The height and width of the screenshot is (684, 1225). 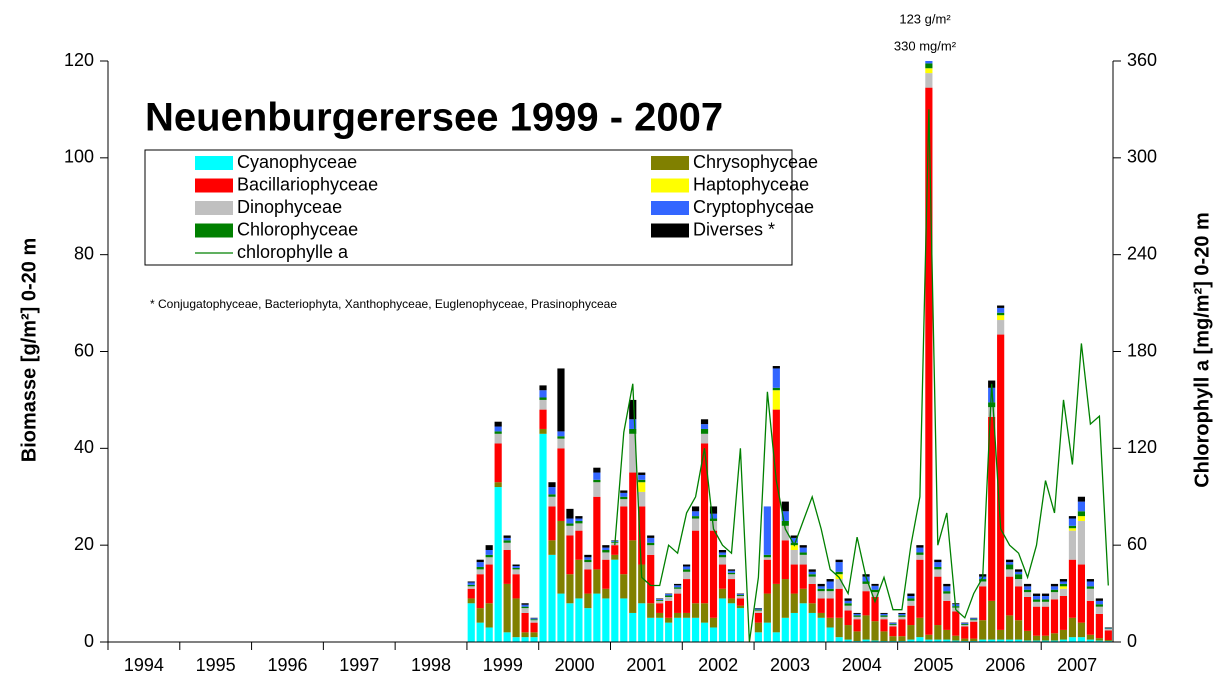 What do you see at coordinates (144, 665) in the screenshot?
I see `x-tick-label: 1994` at bounding box center [144, 665].